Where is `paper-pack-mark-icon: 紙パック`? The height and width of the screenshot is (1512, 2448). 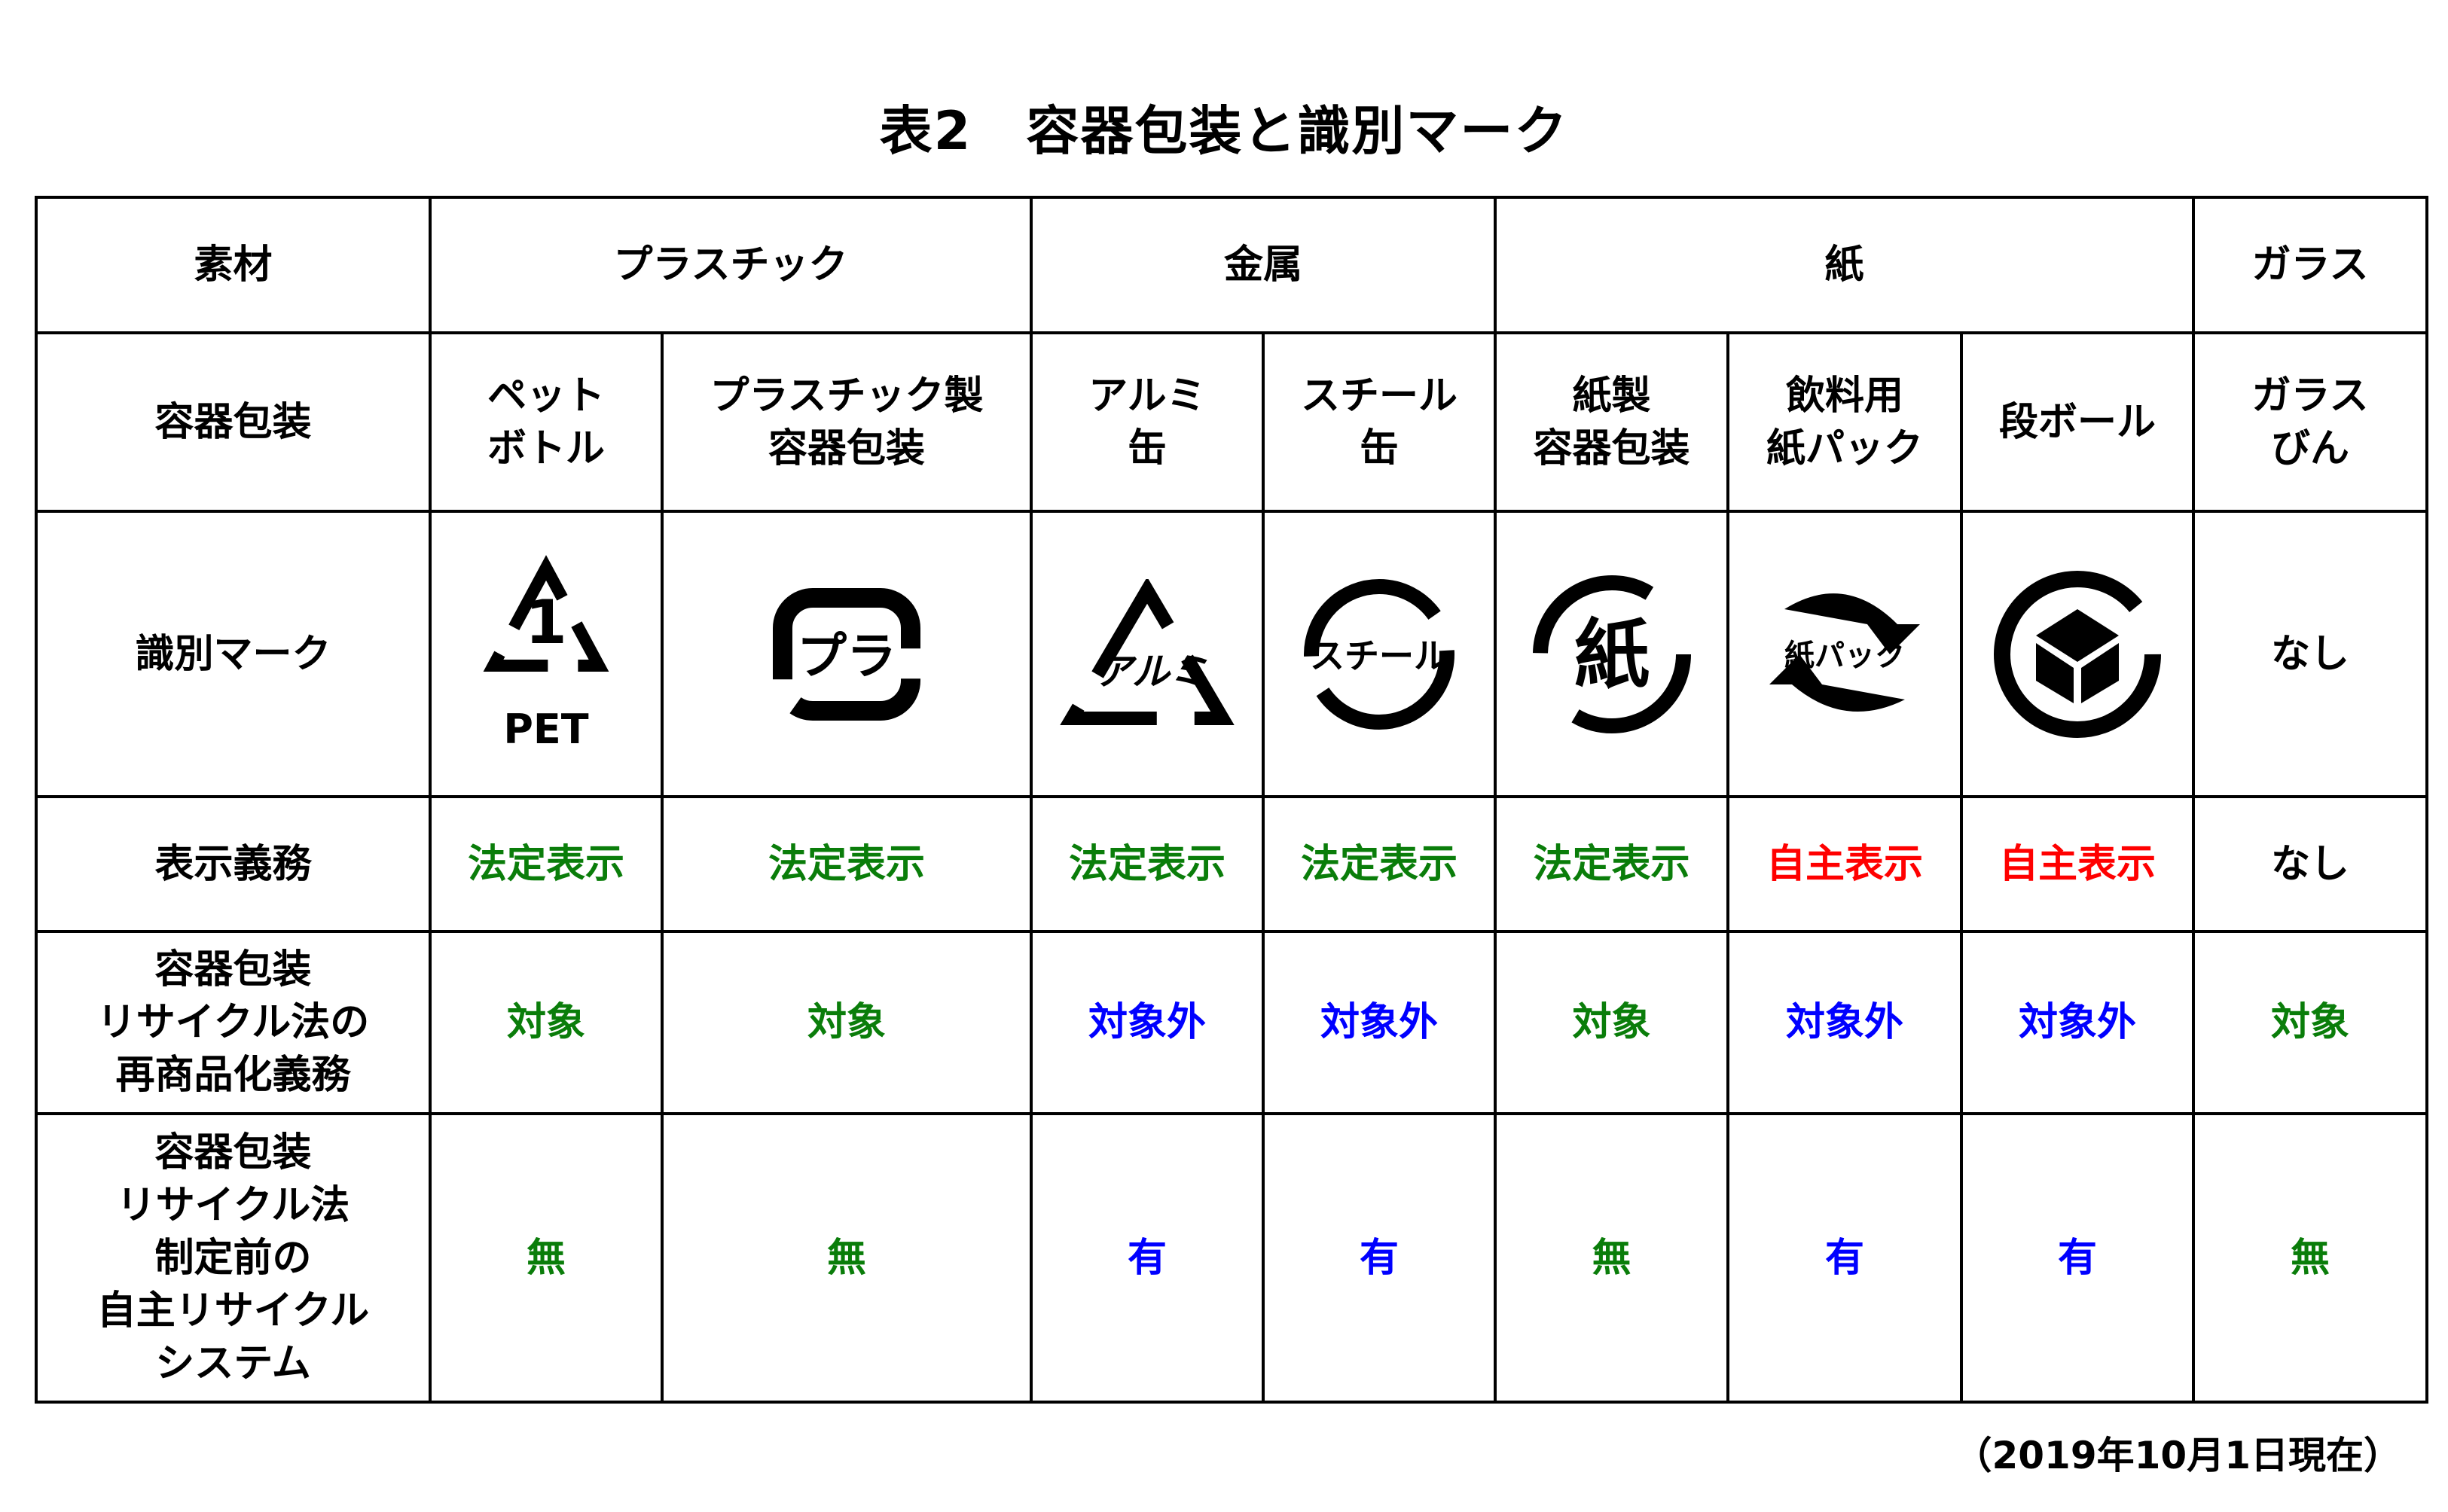 paper-pack-mark-icon: 紙パック is located at coordinates (1845, 654).